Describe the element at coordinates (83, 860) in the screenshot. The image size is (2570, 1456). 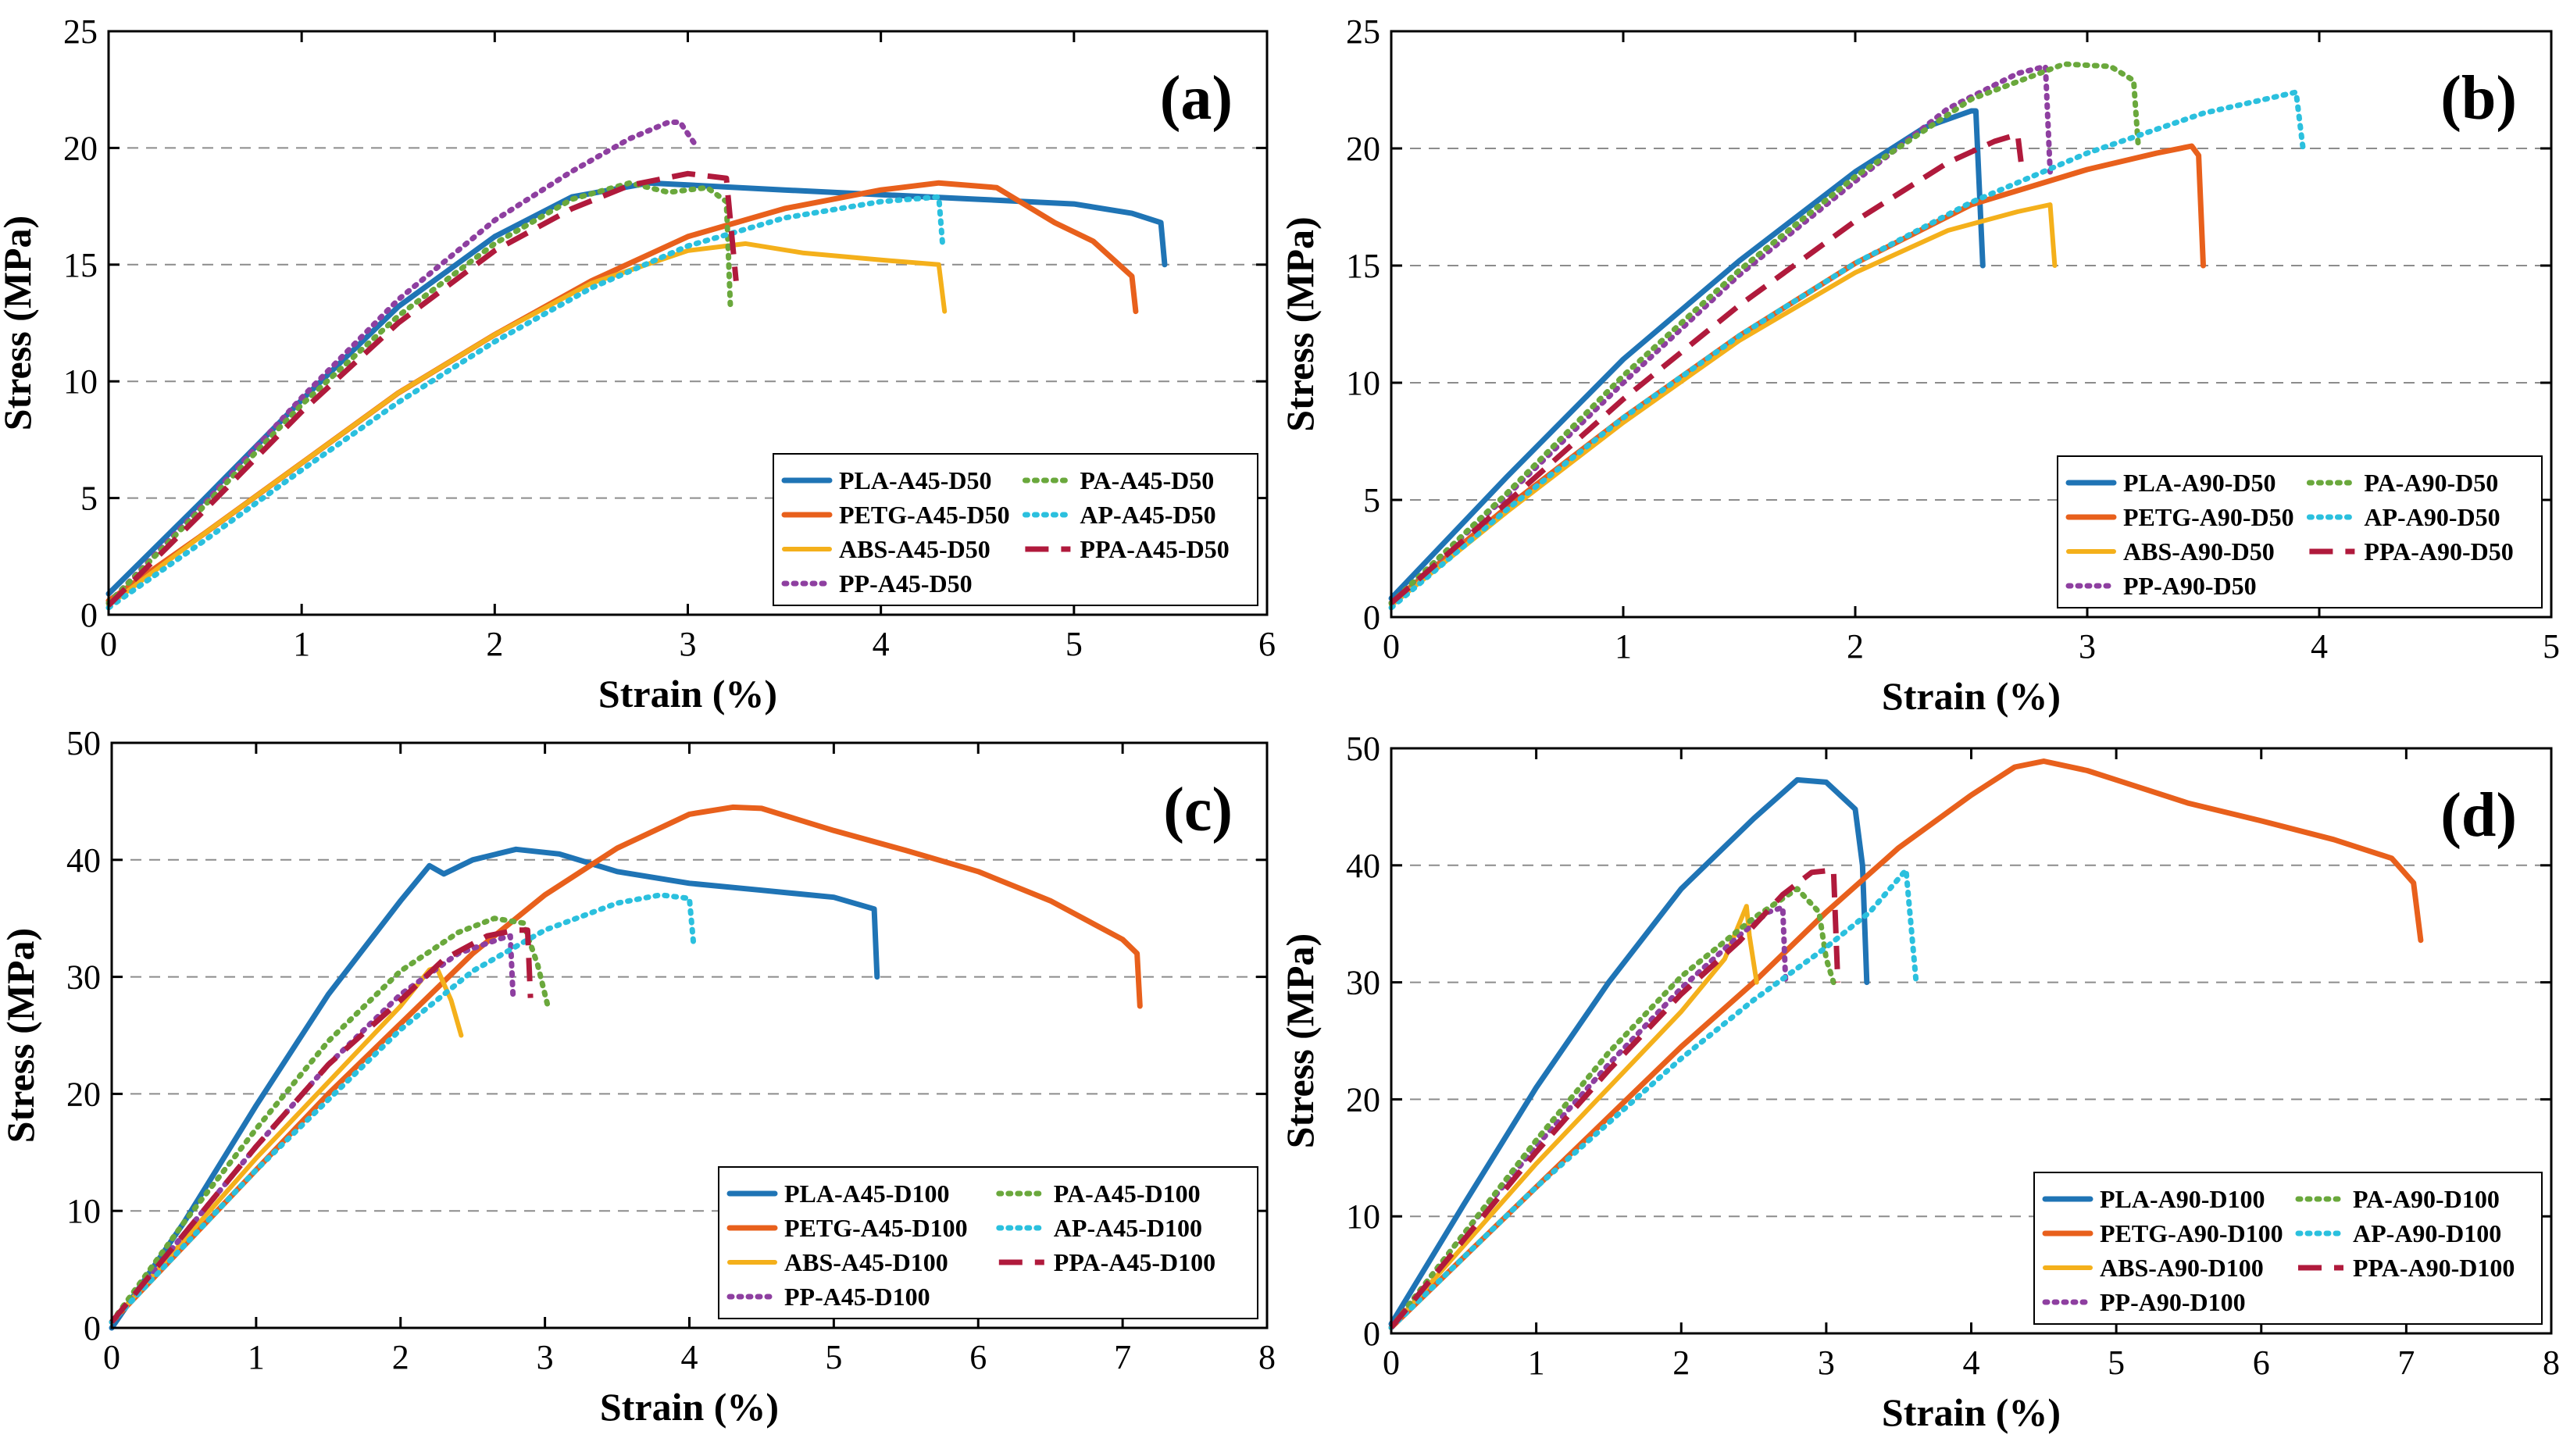
I see `y-tick-label: 40` at that location.